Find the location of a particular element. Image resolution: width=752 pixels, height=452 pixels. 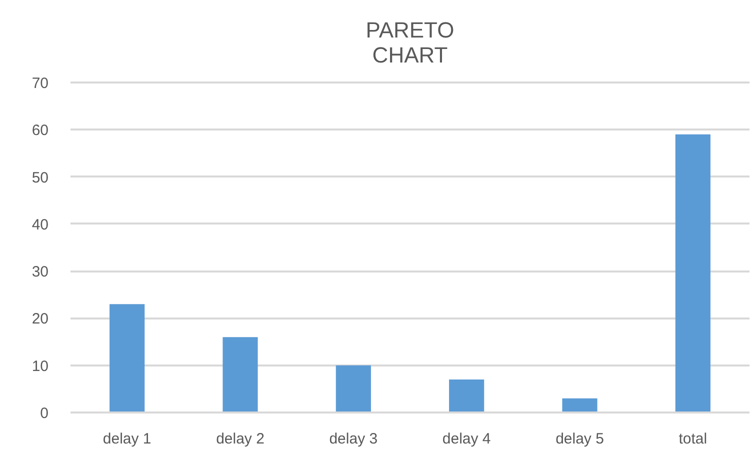

y-tick-label: 70 is located at coordinates (40, 83).